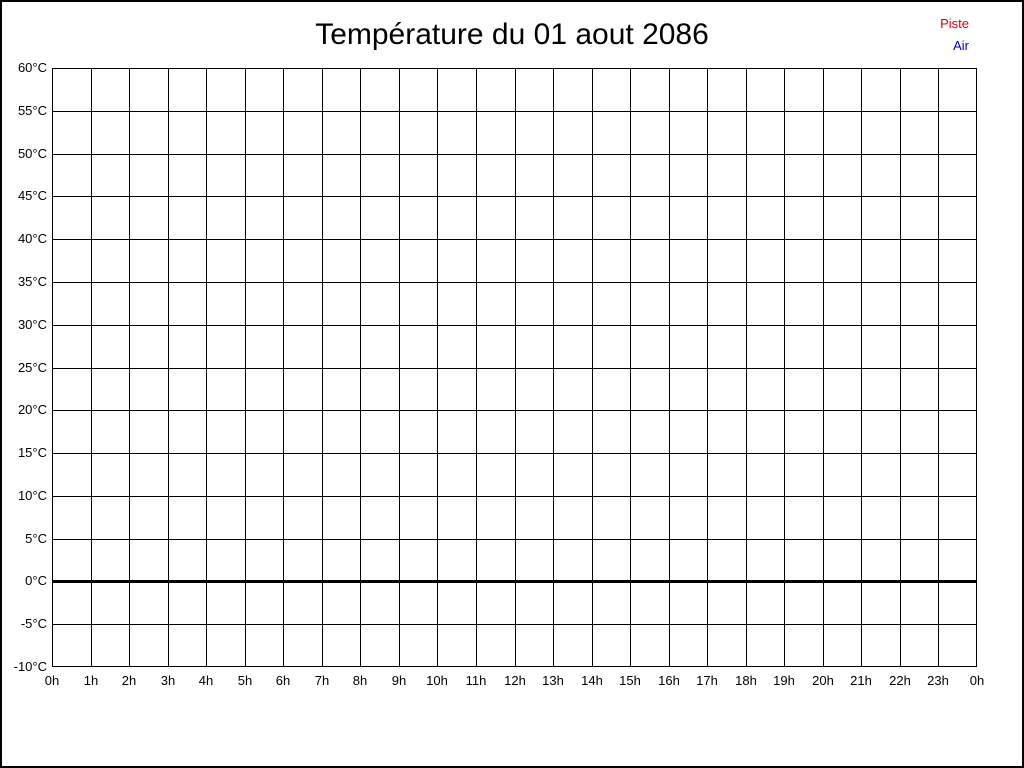 The height and width of the screenshot is (768, 1024). What do you see at coordinates (32, 238) in the screenshot?
I see `y-axis-tick-label: 40°C` at bounding box center [32, 238].